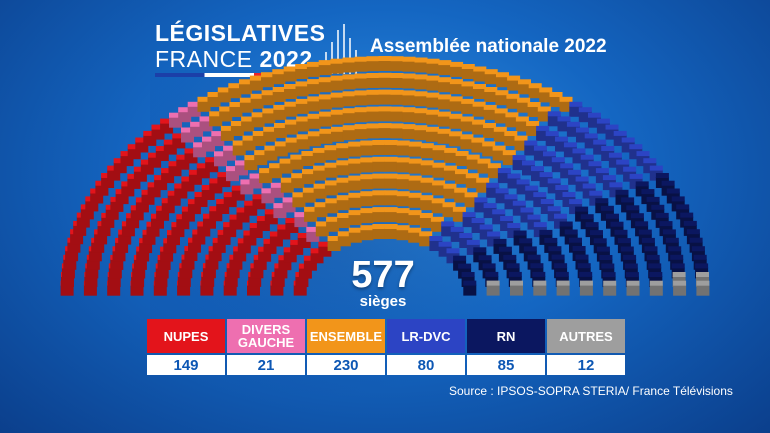 The height and width of the screenshot is (433, 770). What do you see at coordinates (586, 336) in the screenshot?
I see `legend-label: AUTRES` at bounding box center [586, 336].